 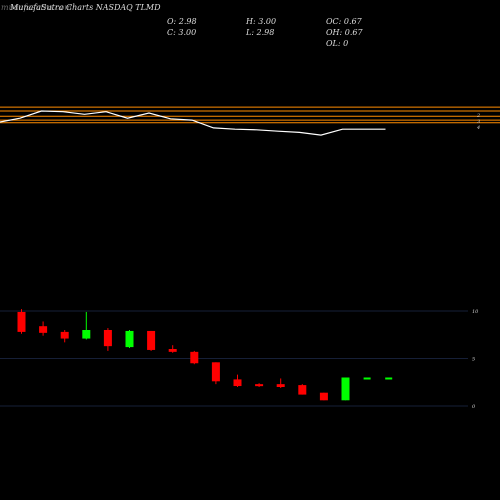 I want to click on oh-value: OH: 0.67, so click(x=344, y=32).